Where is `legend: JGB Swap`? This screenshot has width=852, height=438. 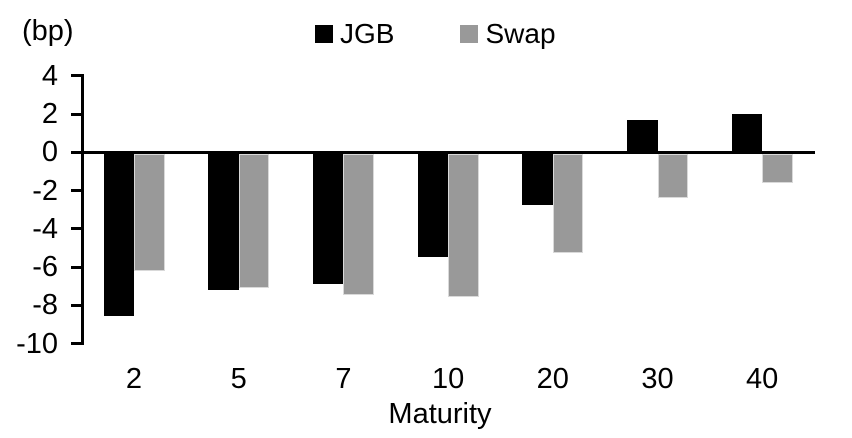
legend: JGB Swap is located at coordinates (435, 34).